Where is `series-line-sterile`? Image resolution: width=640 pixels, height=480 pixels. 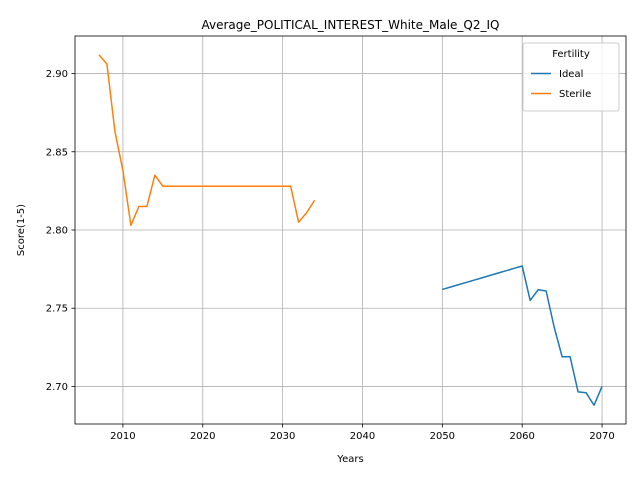 series-line-sterile is located at coordinates (207, 140).